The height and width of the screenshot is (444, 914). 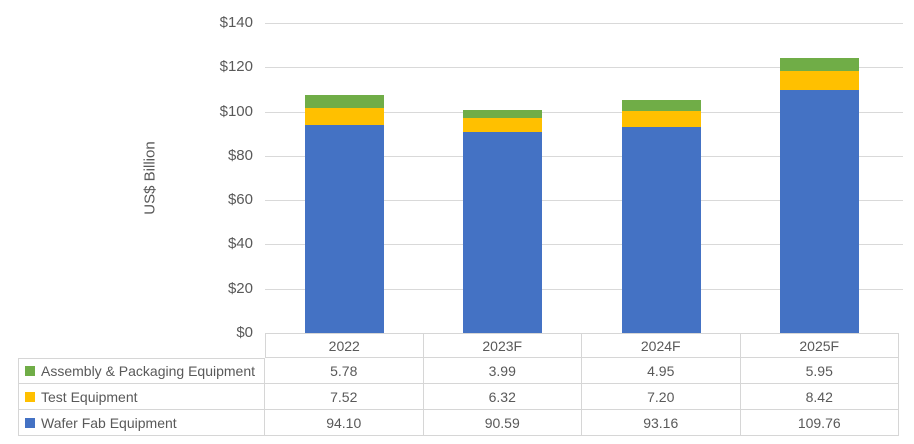 I want to click on table-value-cell: 8.42, so click(x=819, y=397).